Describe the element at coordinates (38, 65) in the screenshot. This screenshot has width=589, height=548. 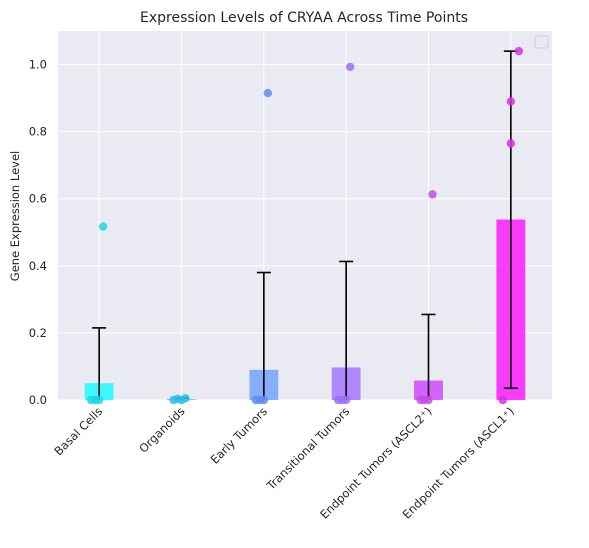
I see `y-tick-label: 1.0` at that location.